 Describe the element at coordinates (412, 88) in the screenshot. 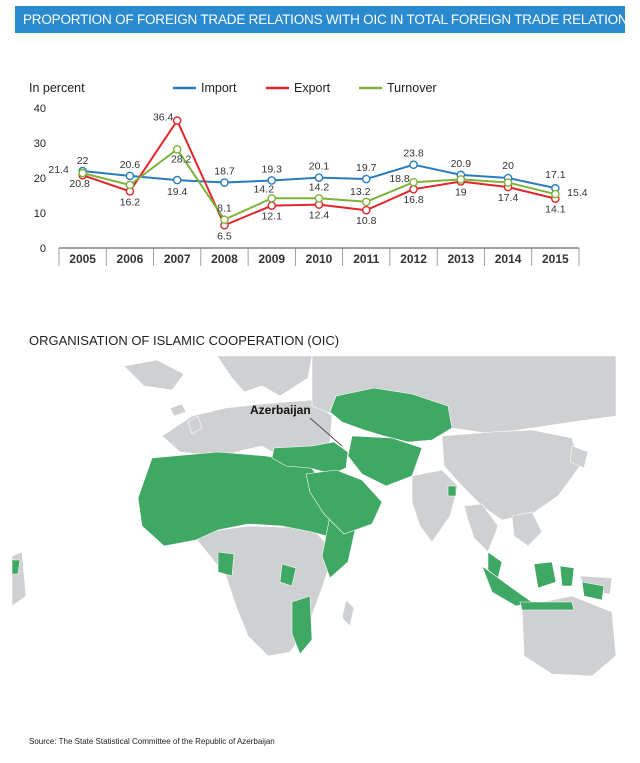

I see `legend-label: Turnover` at that location.